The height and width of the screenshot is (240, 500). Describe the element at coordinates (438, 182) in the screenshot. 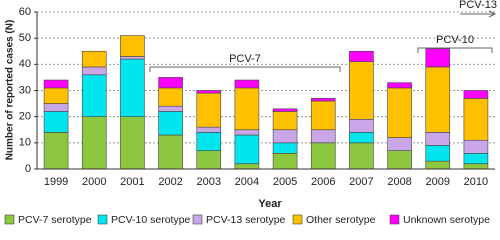

I see `x-tick-label: 2009` at that location.